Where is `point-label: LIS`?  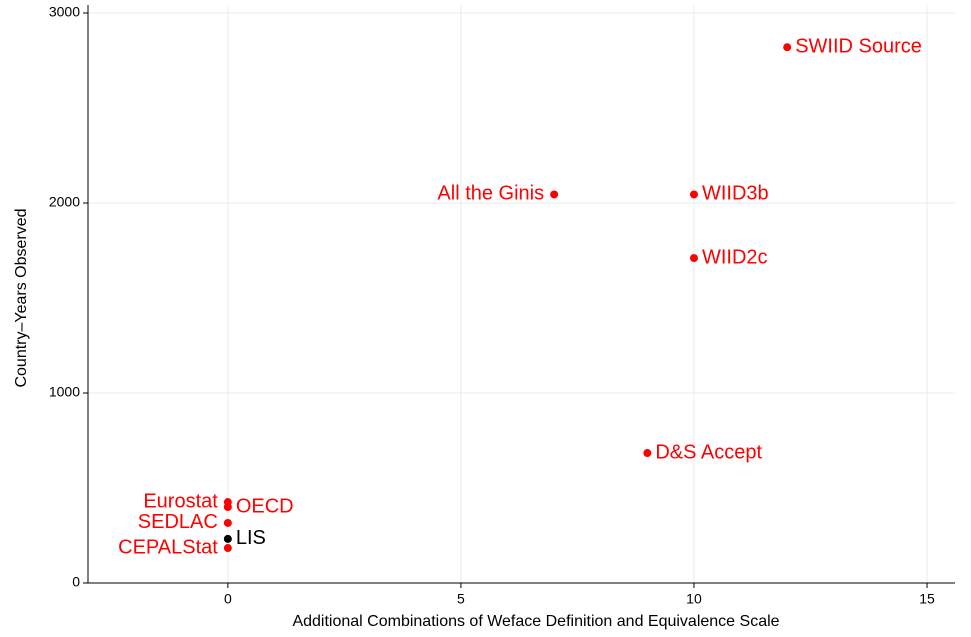
point-label: LIS is located at coordinates (251, 538).